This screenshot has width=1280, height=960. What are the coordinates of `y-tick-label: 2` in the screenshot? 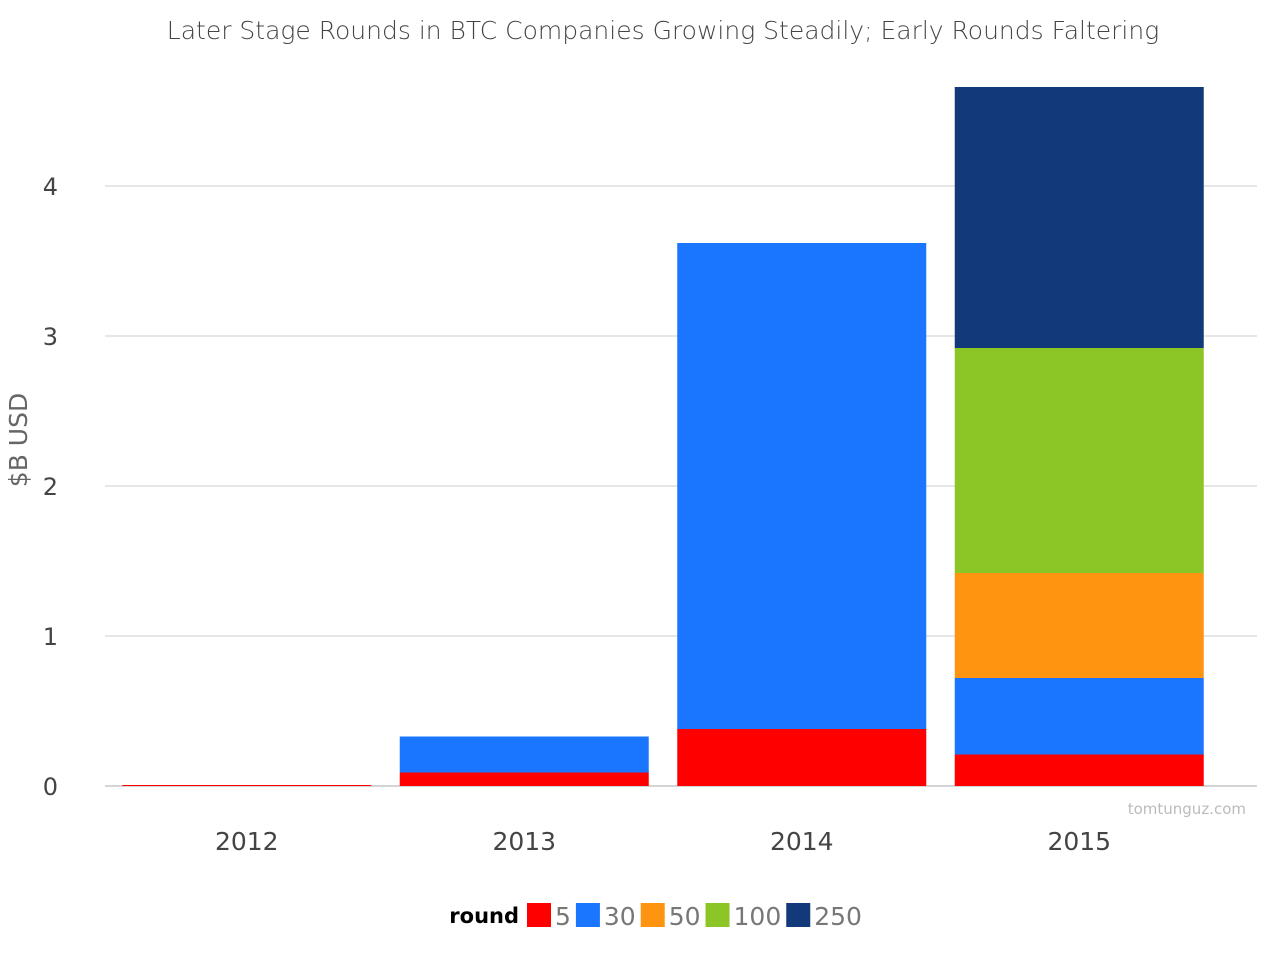 It's located at (50, 487).